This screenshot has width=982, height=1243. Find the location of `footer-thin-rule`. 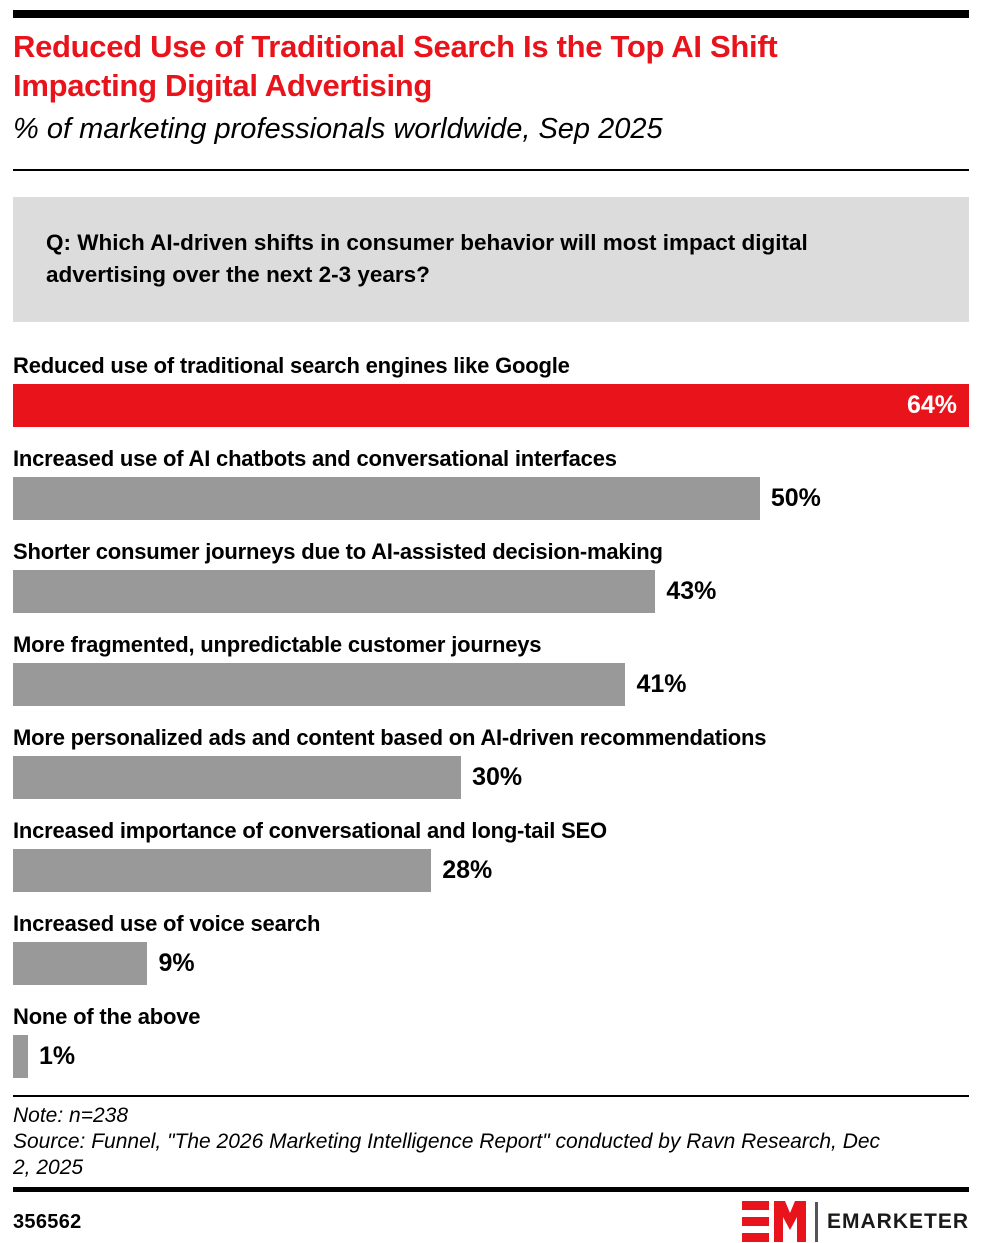

footer-thin-rule is located at coordinates (491, 1096).